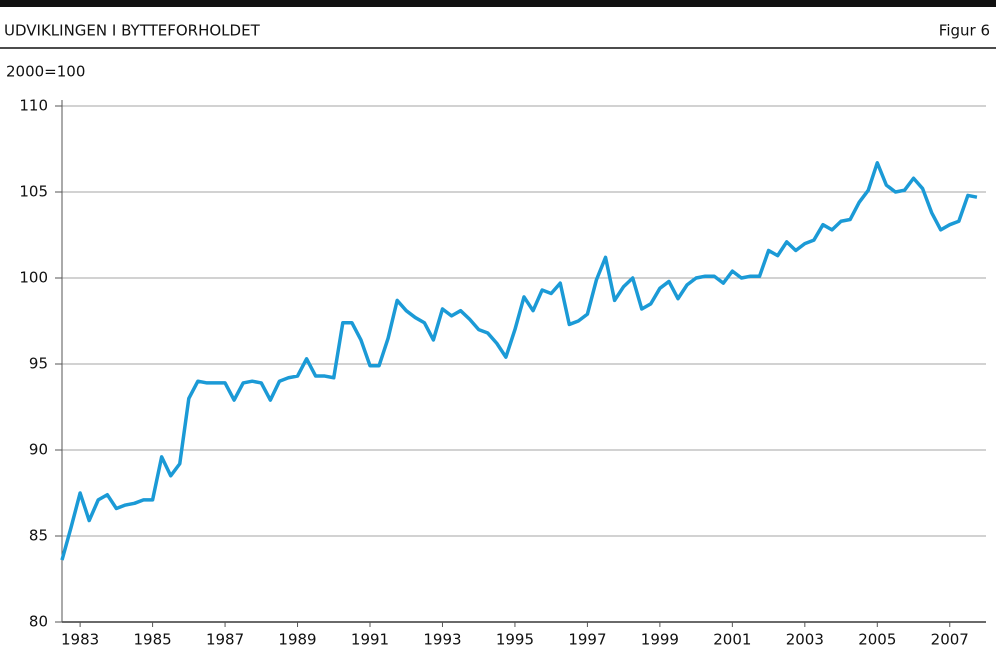 Image resolution: width=996 pixels, height=656 pixels. I want to click on x-tick-label: 1987, so click(225, 640).